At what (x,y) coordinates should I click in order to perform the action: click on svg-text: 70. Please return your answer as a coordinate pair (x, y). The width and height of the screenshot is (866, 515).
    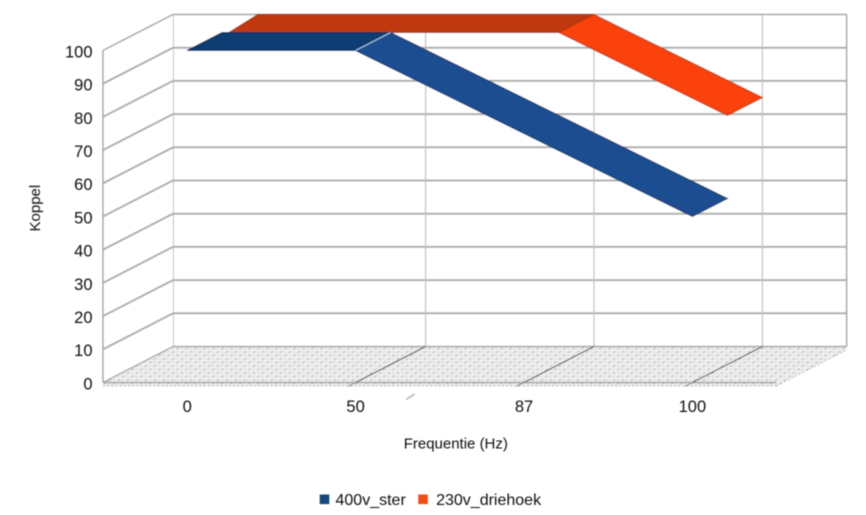
    Looking at the image, I should click on (83, 152).